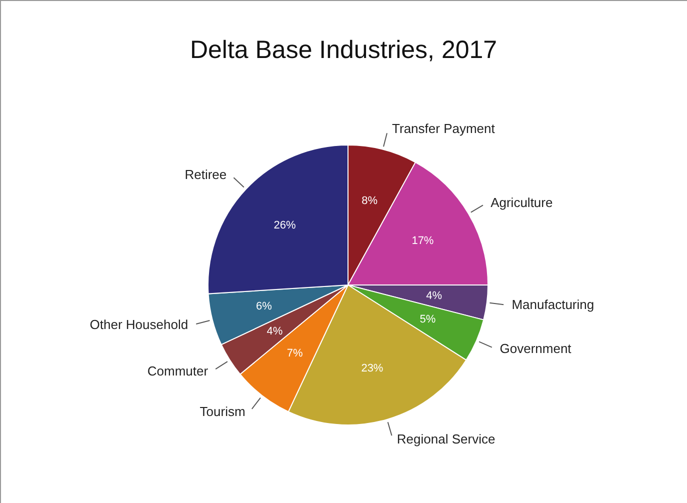  Describe the element at coordinates (521, 202) in the screenshot. I see `slice-label: Agriculture` at that location.